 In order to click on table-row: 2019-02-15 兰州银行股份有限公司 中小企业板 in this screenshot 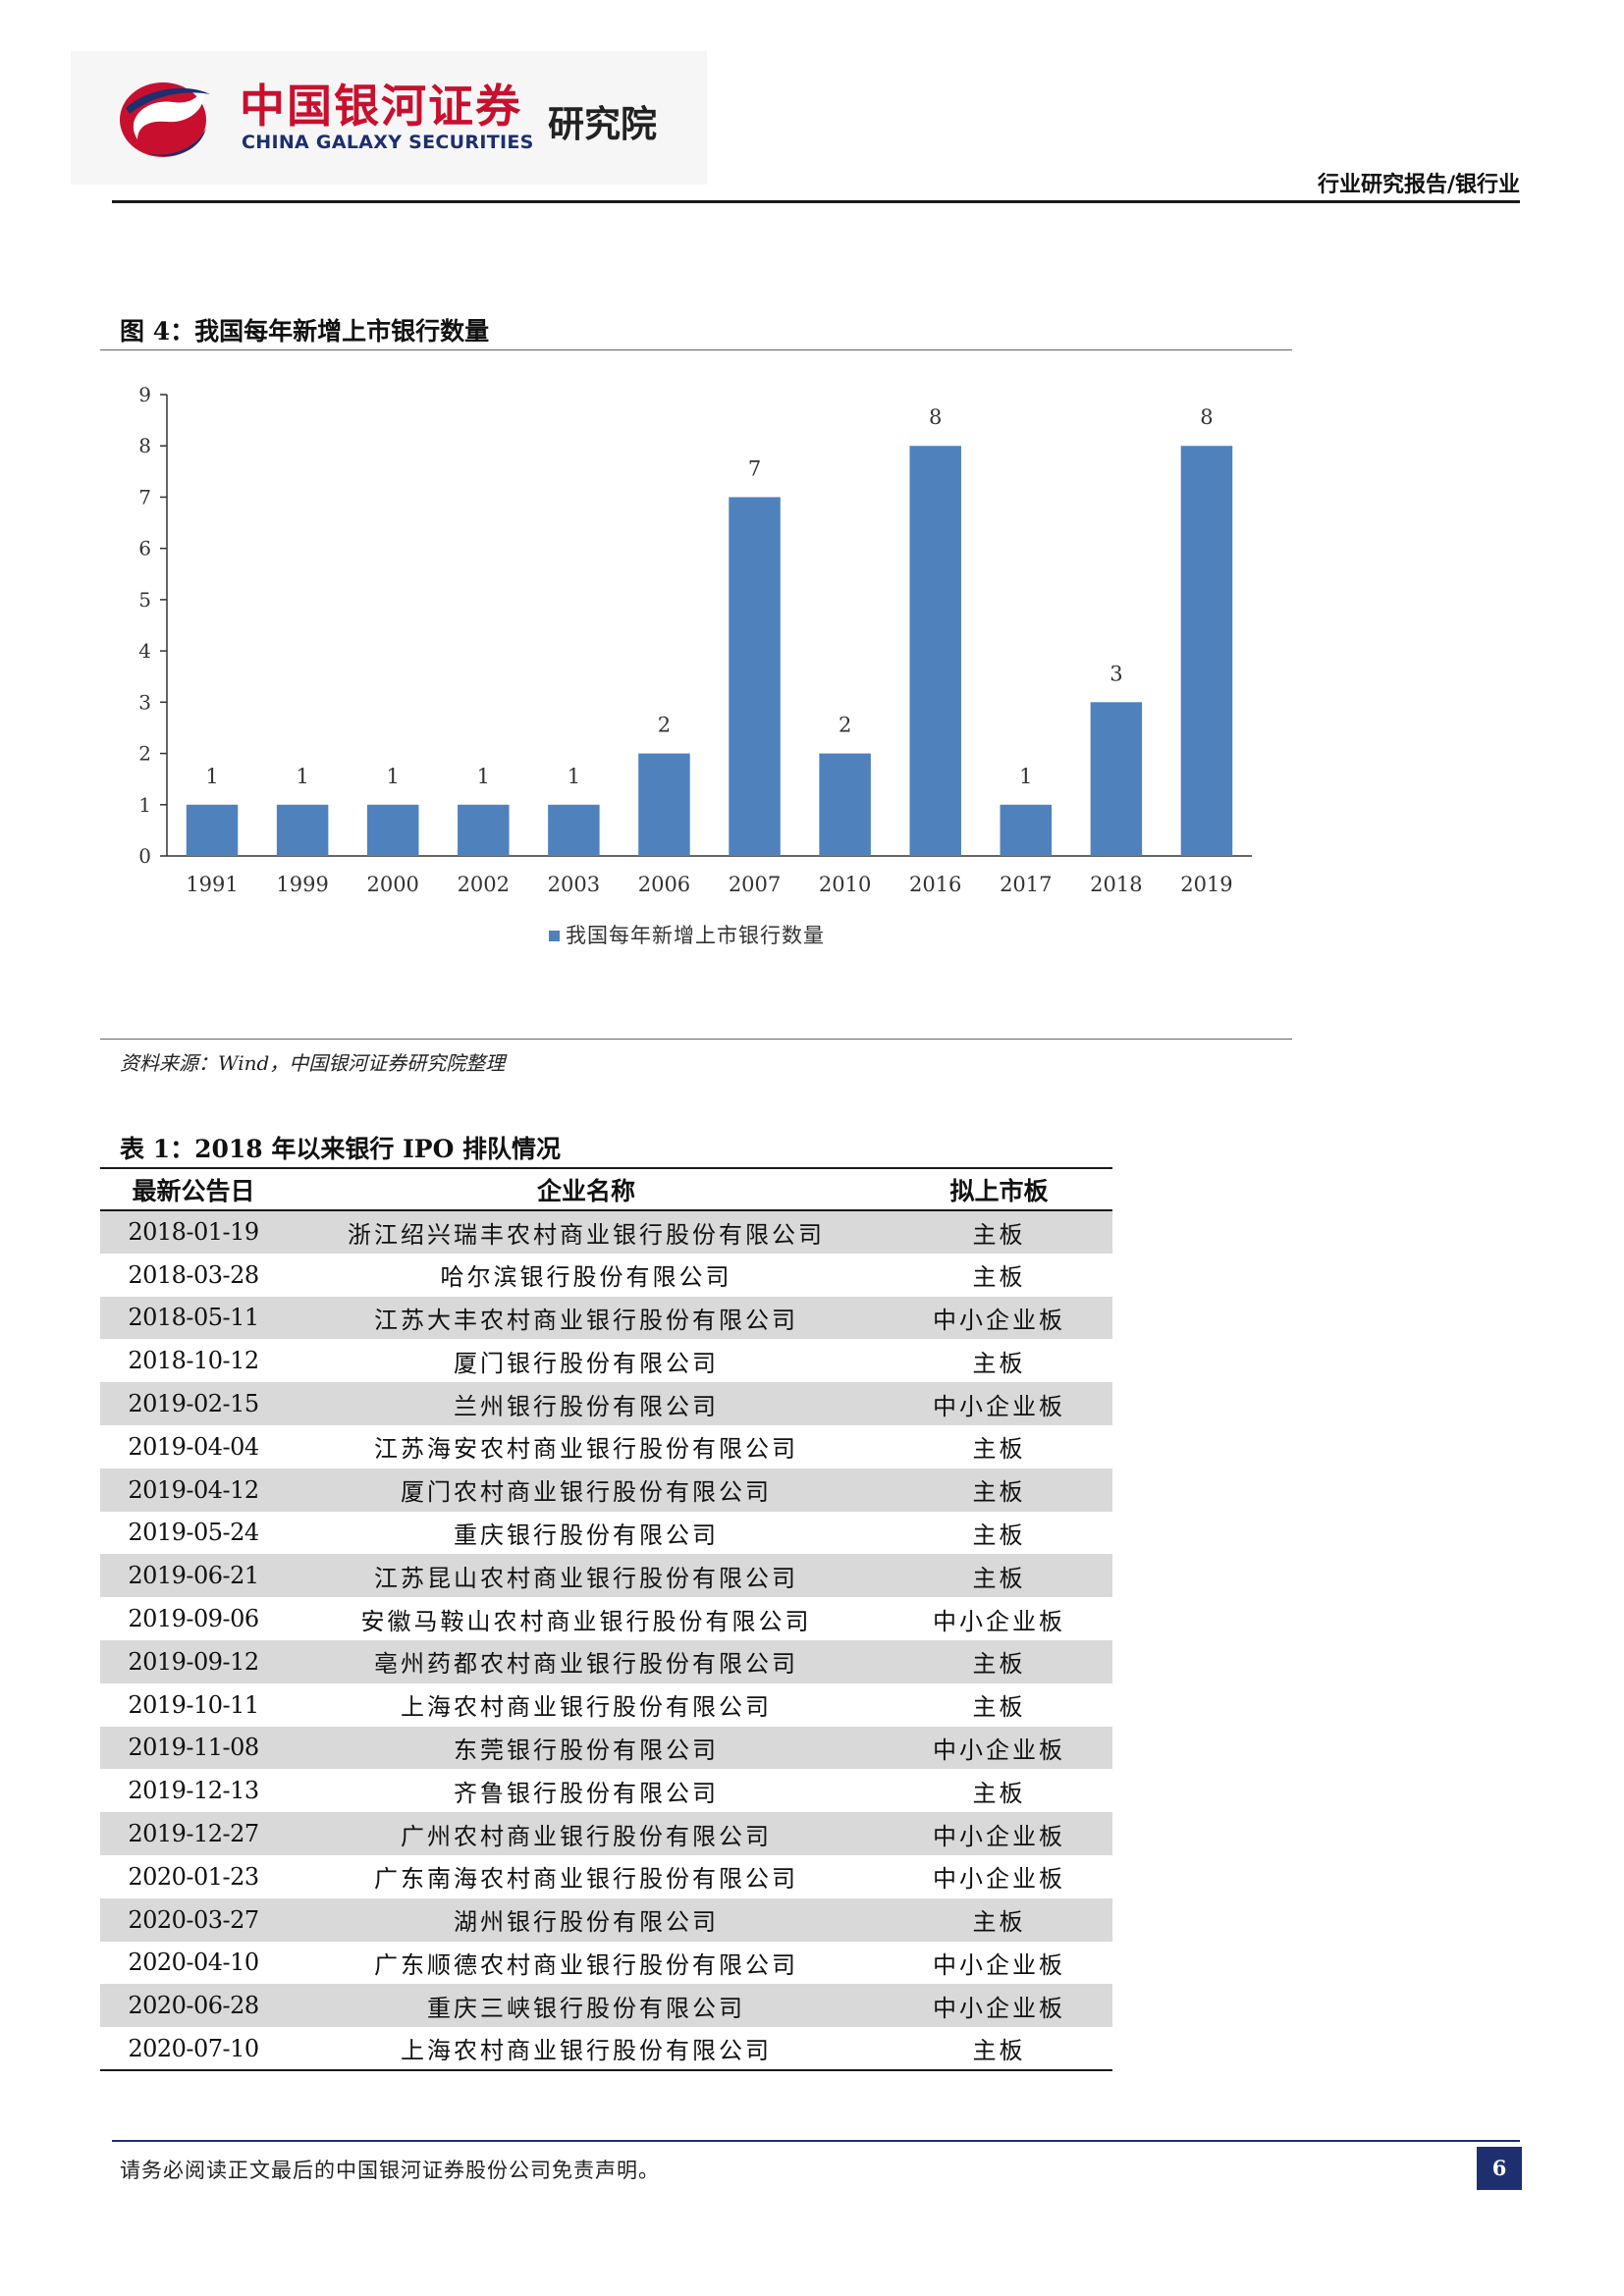, I will do `click(606, 1403)`.